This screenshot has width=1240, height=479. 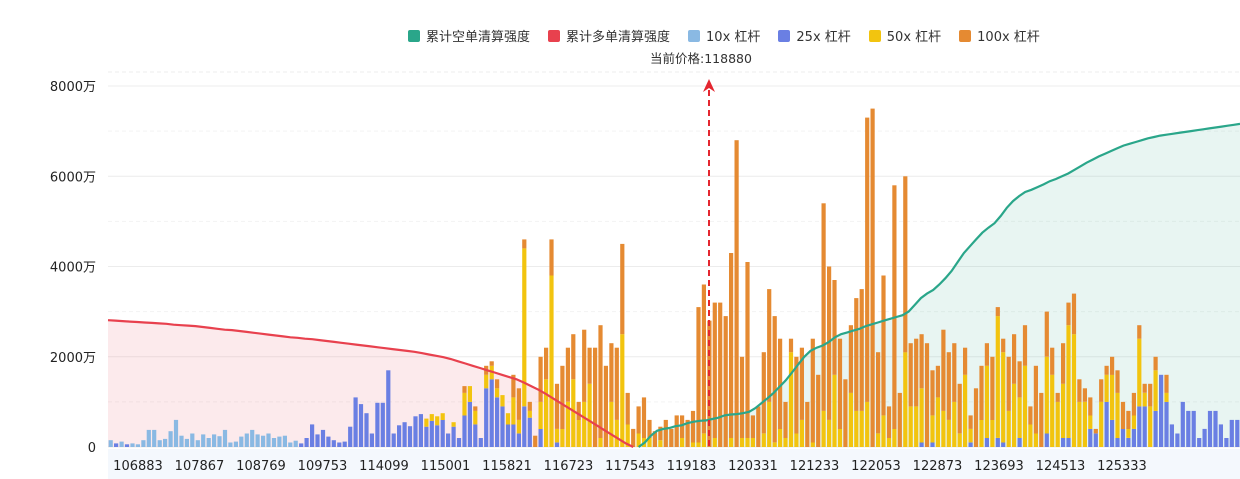 I want to click on legend-label: 25x 杠杆, so click(x=823, y=37).